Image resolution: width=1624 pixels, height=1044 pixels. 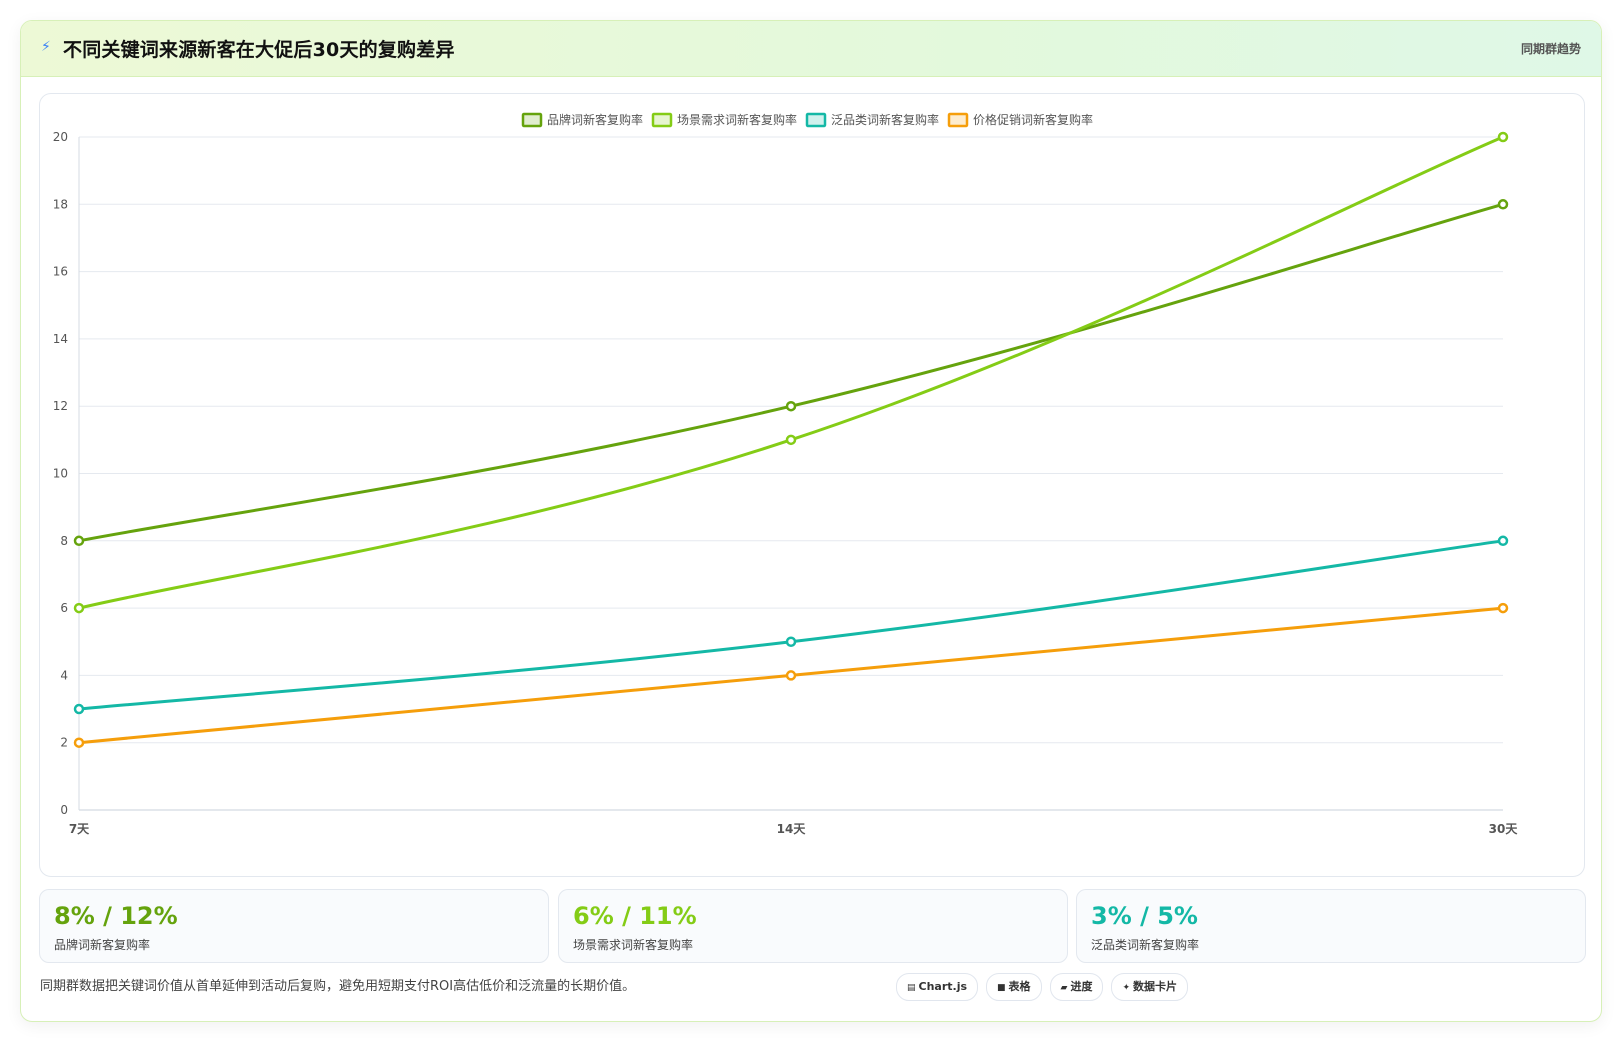 I want to click on x-tick-label: 30天, so click(x=1504, y=829).